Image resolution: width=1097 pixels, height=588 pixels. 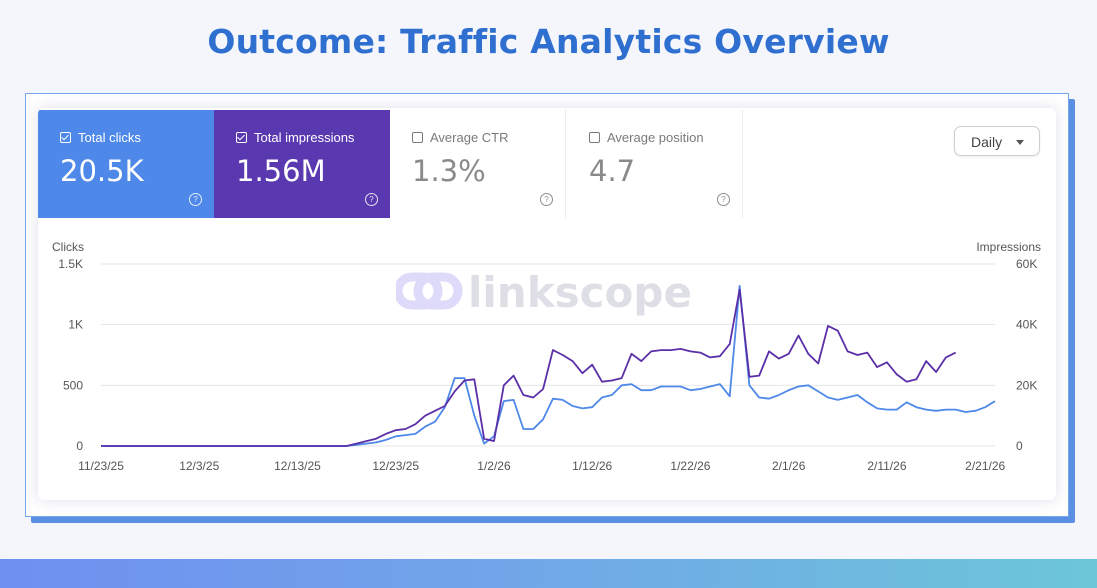 What do you see at coordinates (655, 137) in the screenshot?
I see `metric-label: Average position` at bounding box center [655, 137].